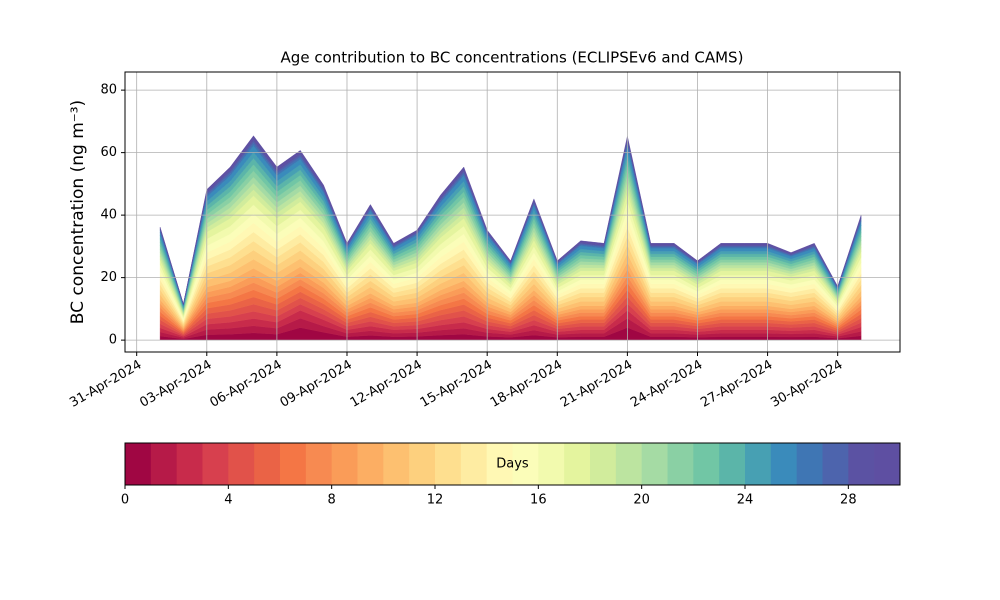 This screenshot has width=1000, height=600. What do you see at coordinates (538, 500) in the screenshot?
I see `colorbar-tick-label: 16` at bounding box center [538, 500].